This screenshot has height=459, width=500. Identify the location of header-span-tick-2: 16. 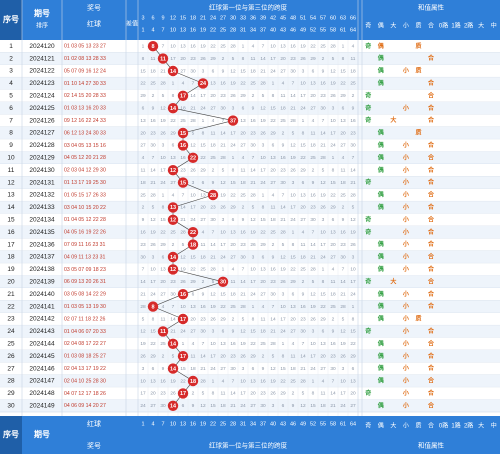
(193, 30).